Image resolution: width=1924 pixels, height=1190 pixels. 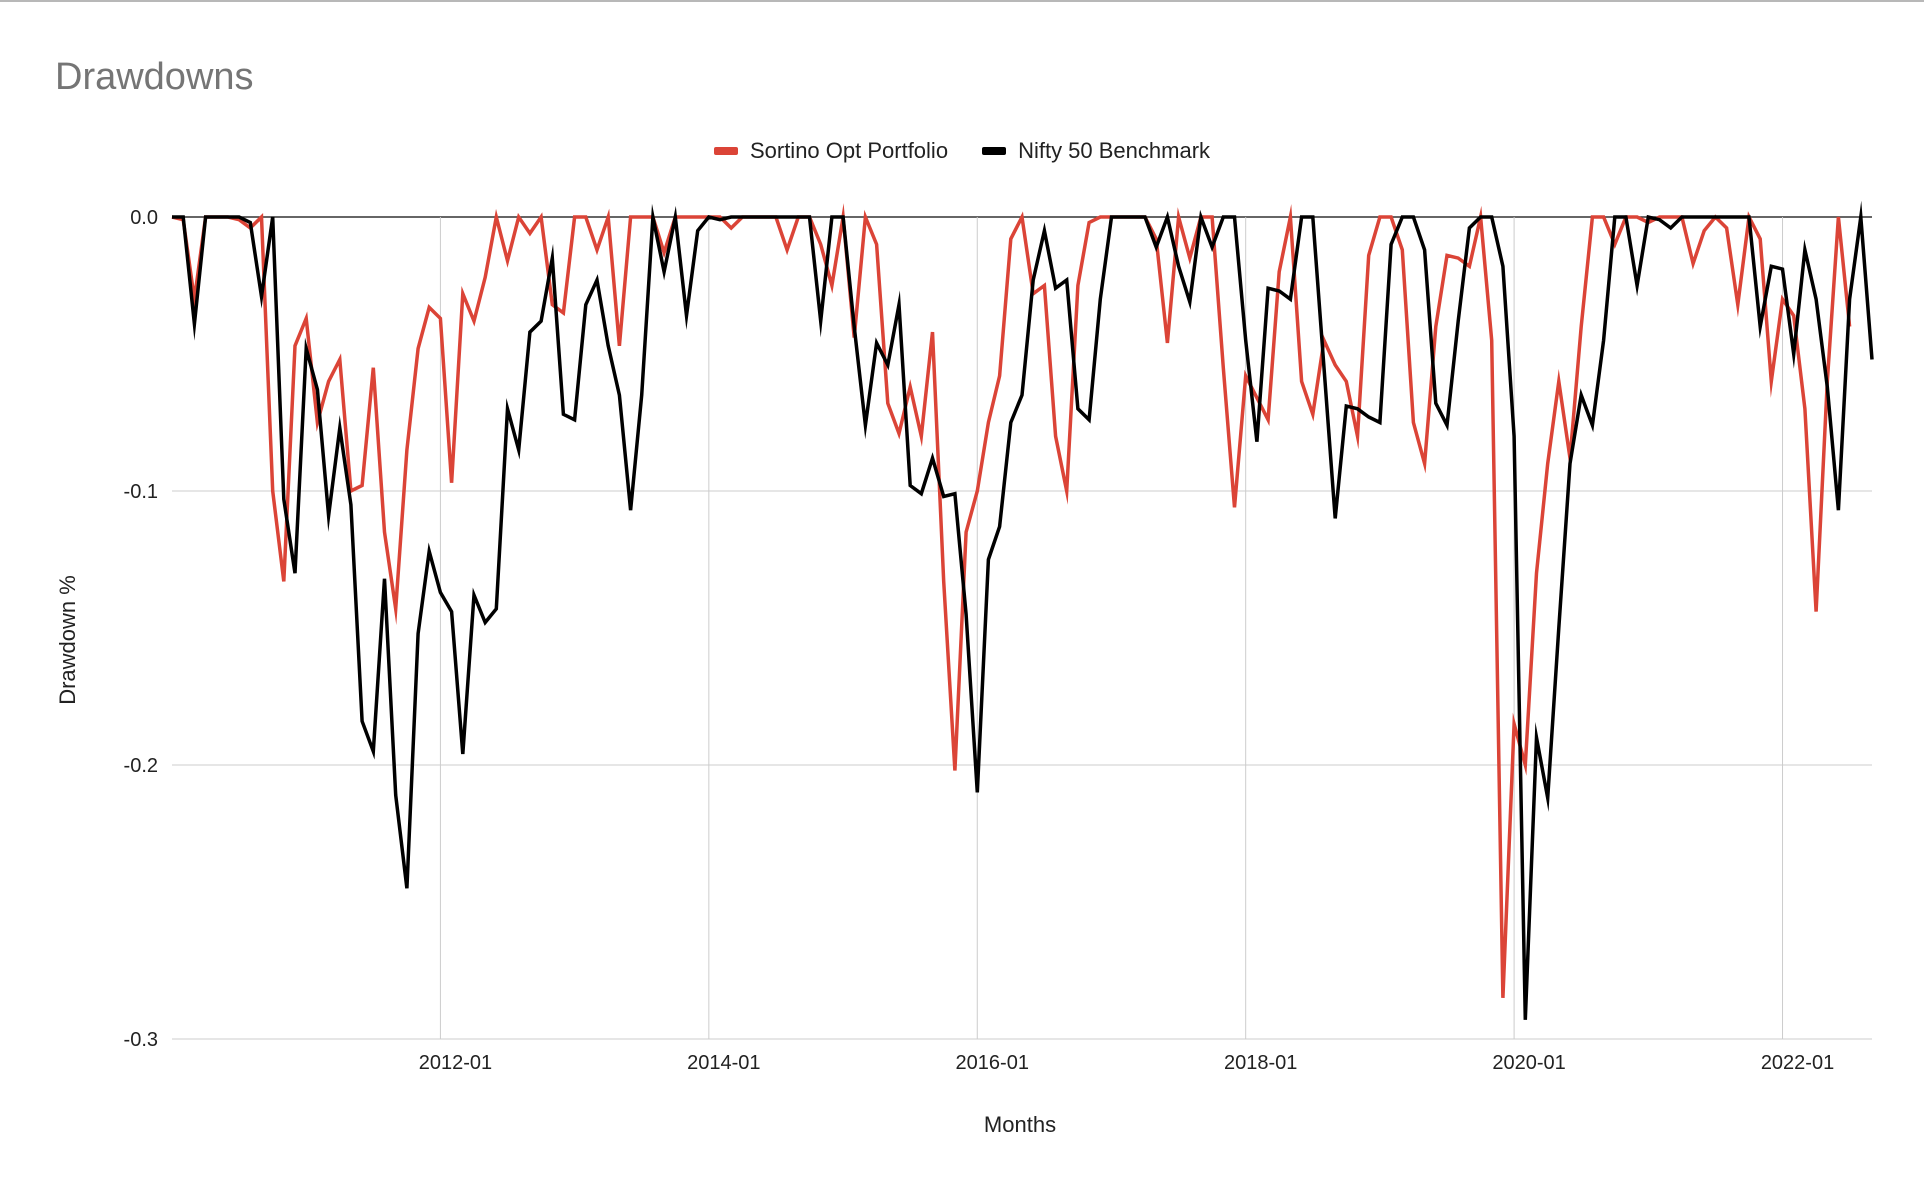 What do you see at coordinates (1797, 1063) in the screenshot?
I see `x-tick-label: 2022-01` at bounding box center [1797, 1063].